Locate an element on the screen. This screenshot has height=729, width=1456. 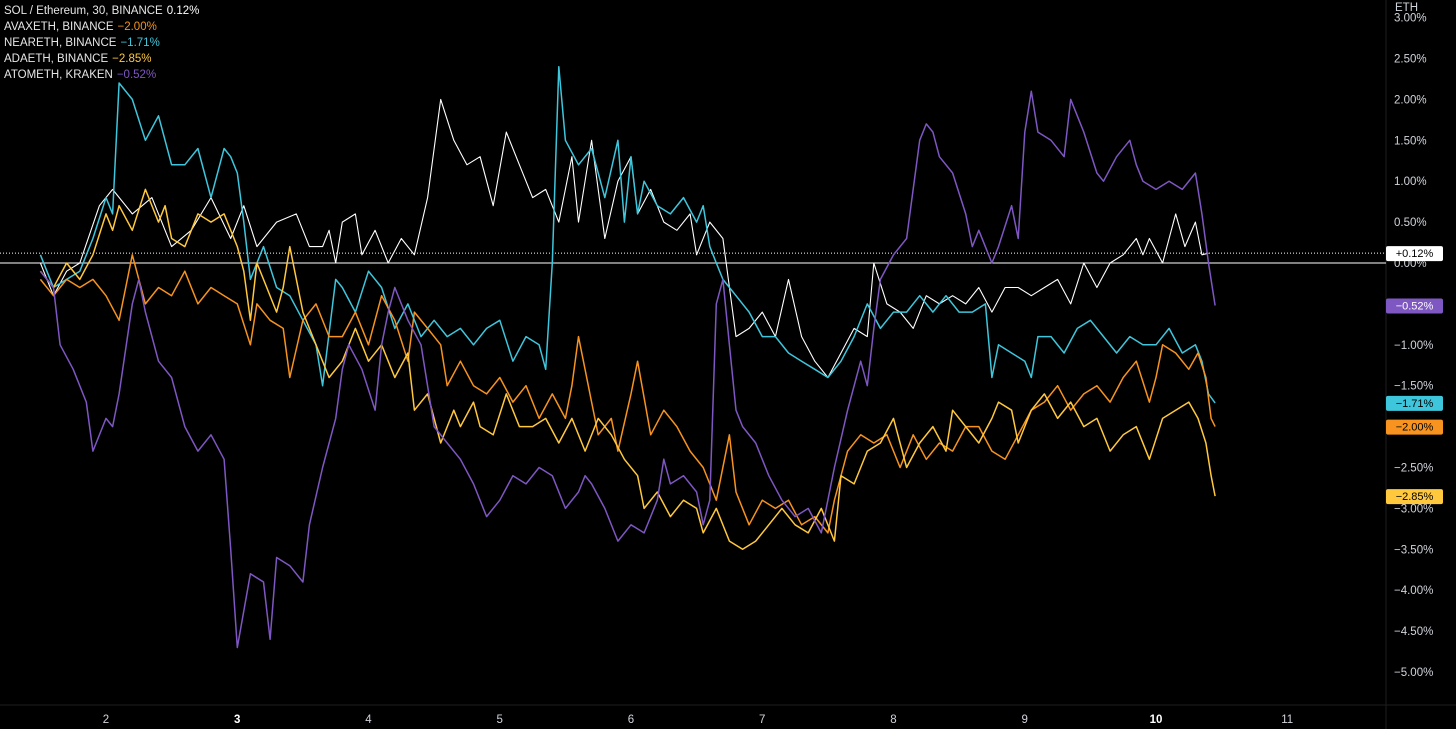
legend-name: ADAETH, BINANCE is located at coordinates (56, 59).